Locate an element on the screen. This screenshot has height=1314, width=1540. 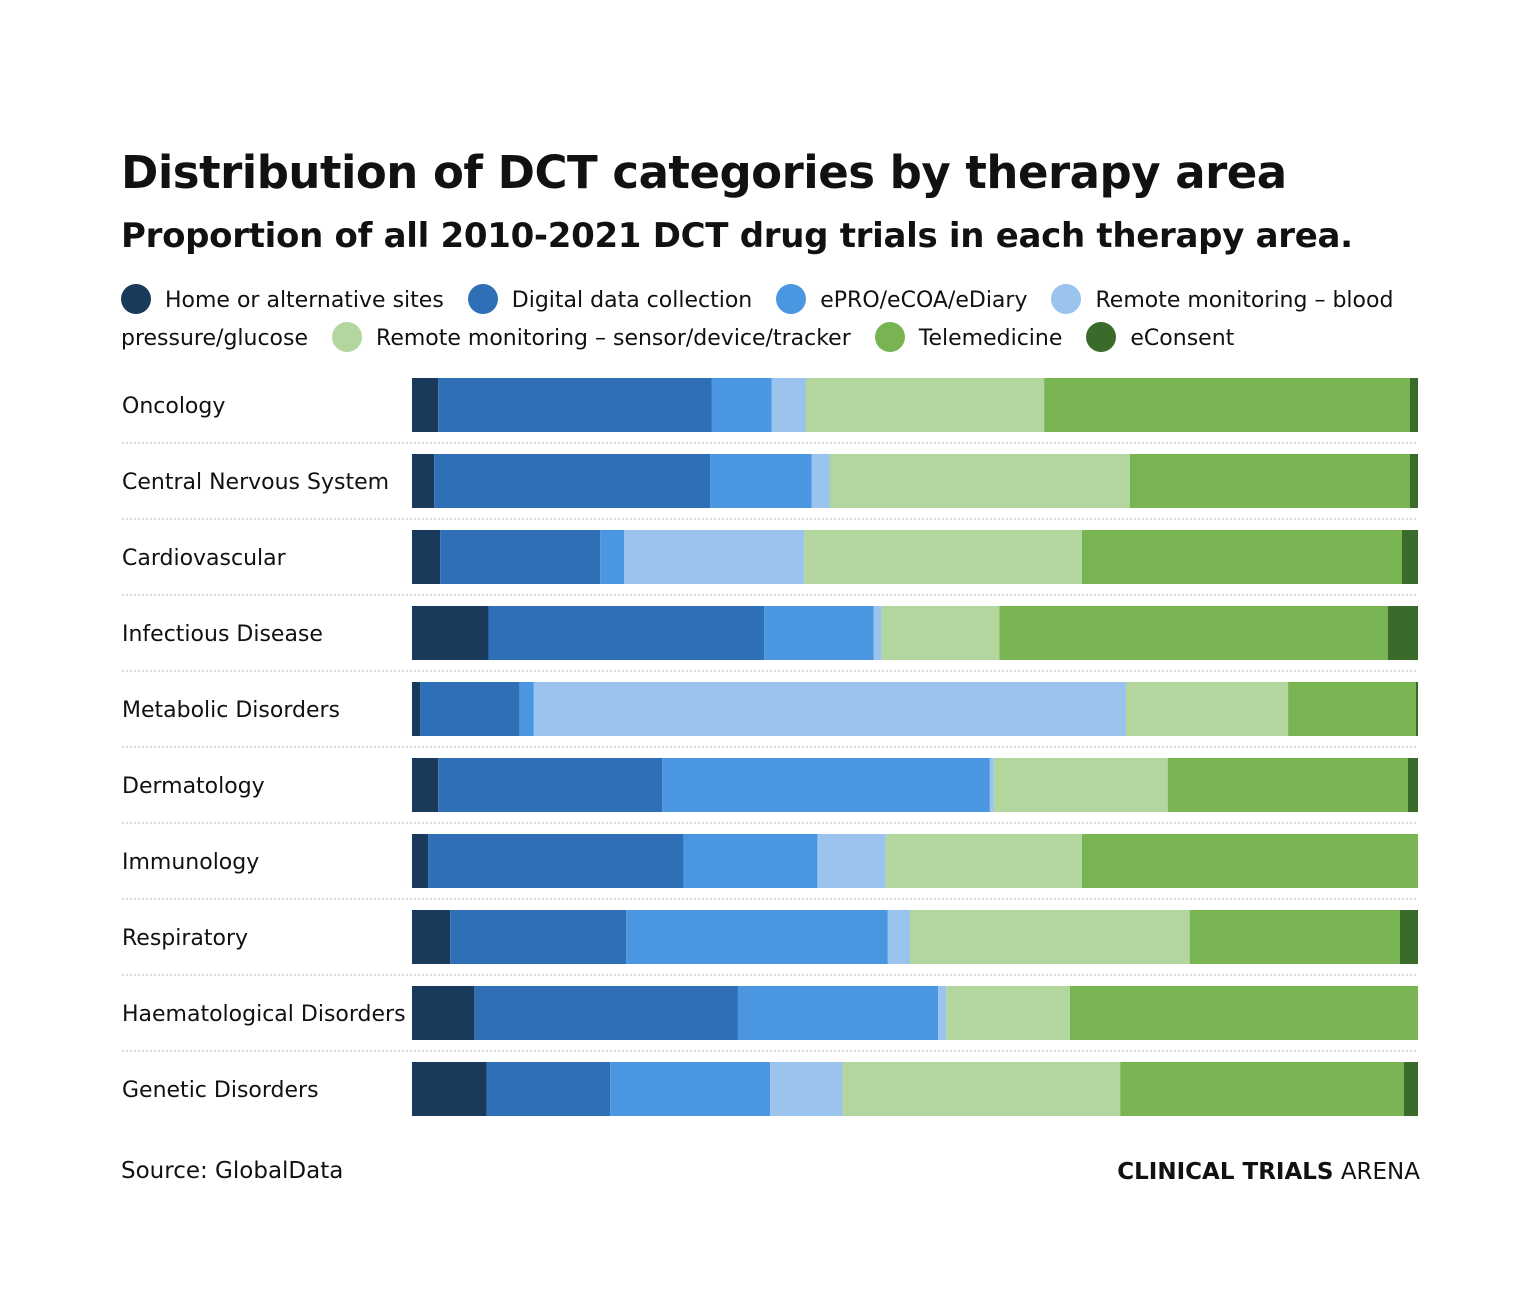
brand-logo: CLINICAL TRIALS ARENA is located at coordinates (1268, 1172).